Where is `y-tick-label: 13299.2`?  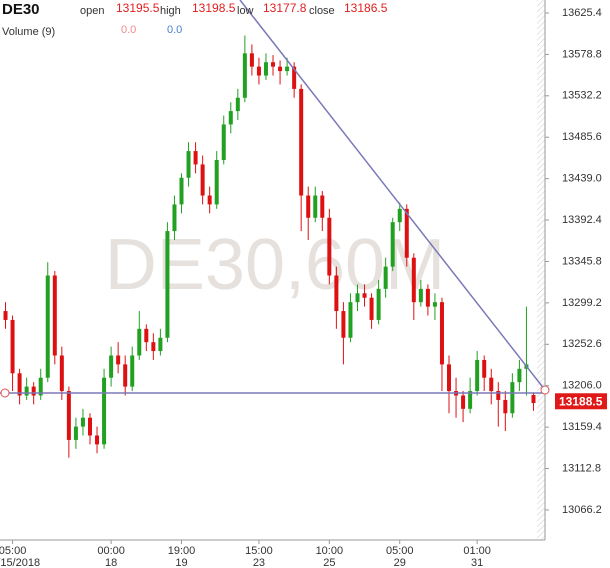
y-tick-label: 13299.2 is located at coordinates (582, 303).